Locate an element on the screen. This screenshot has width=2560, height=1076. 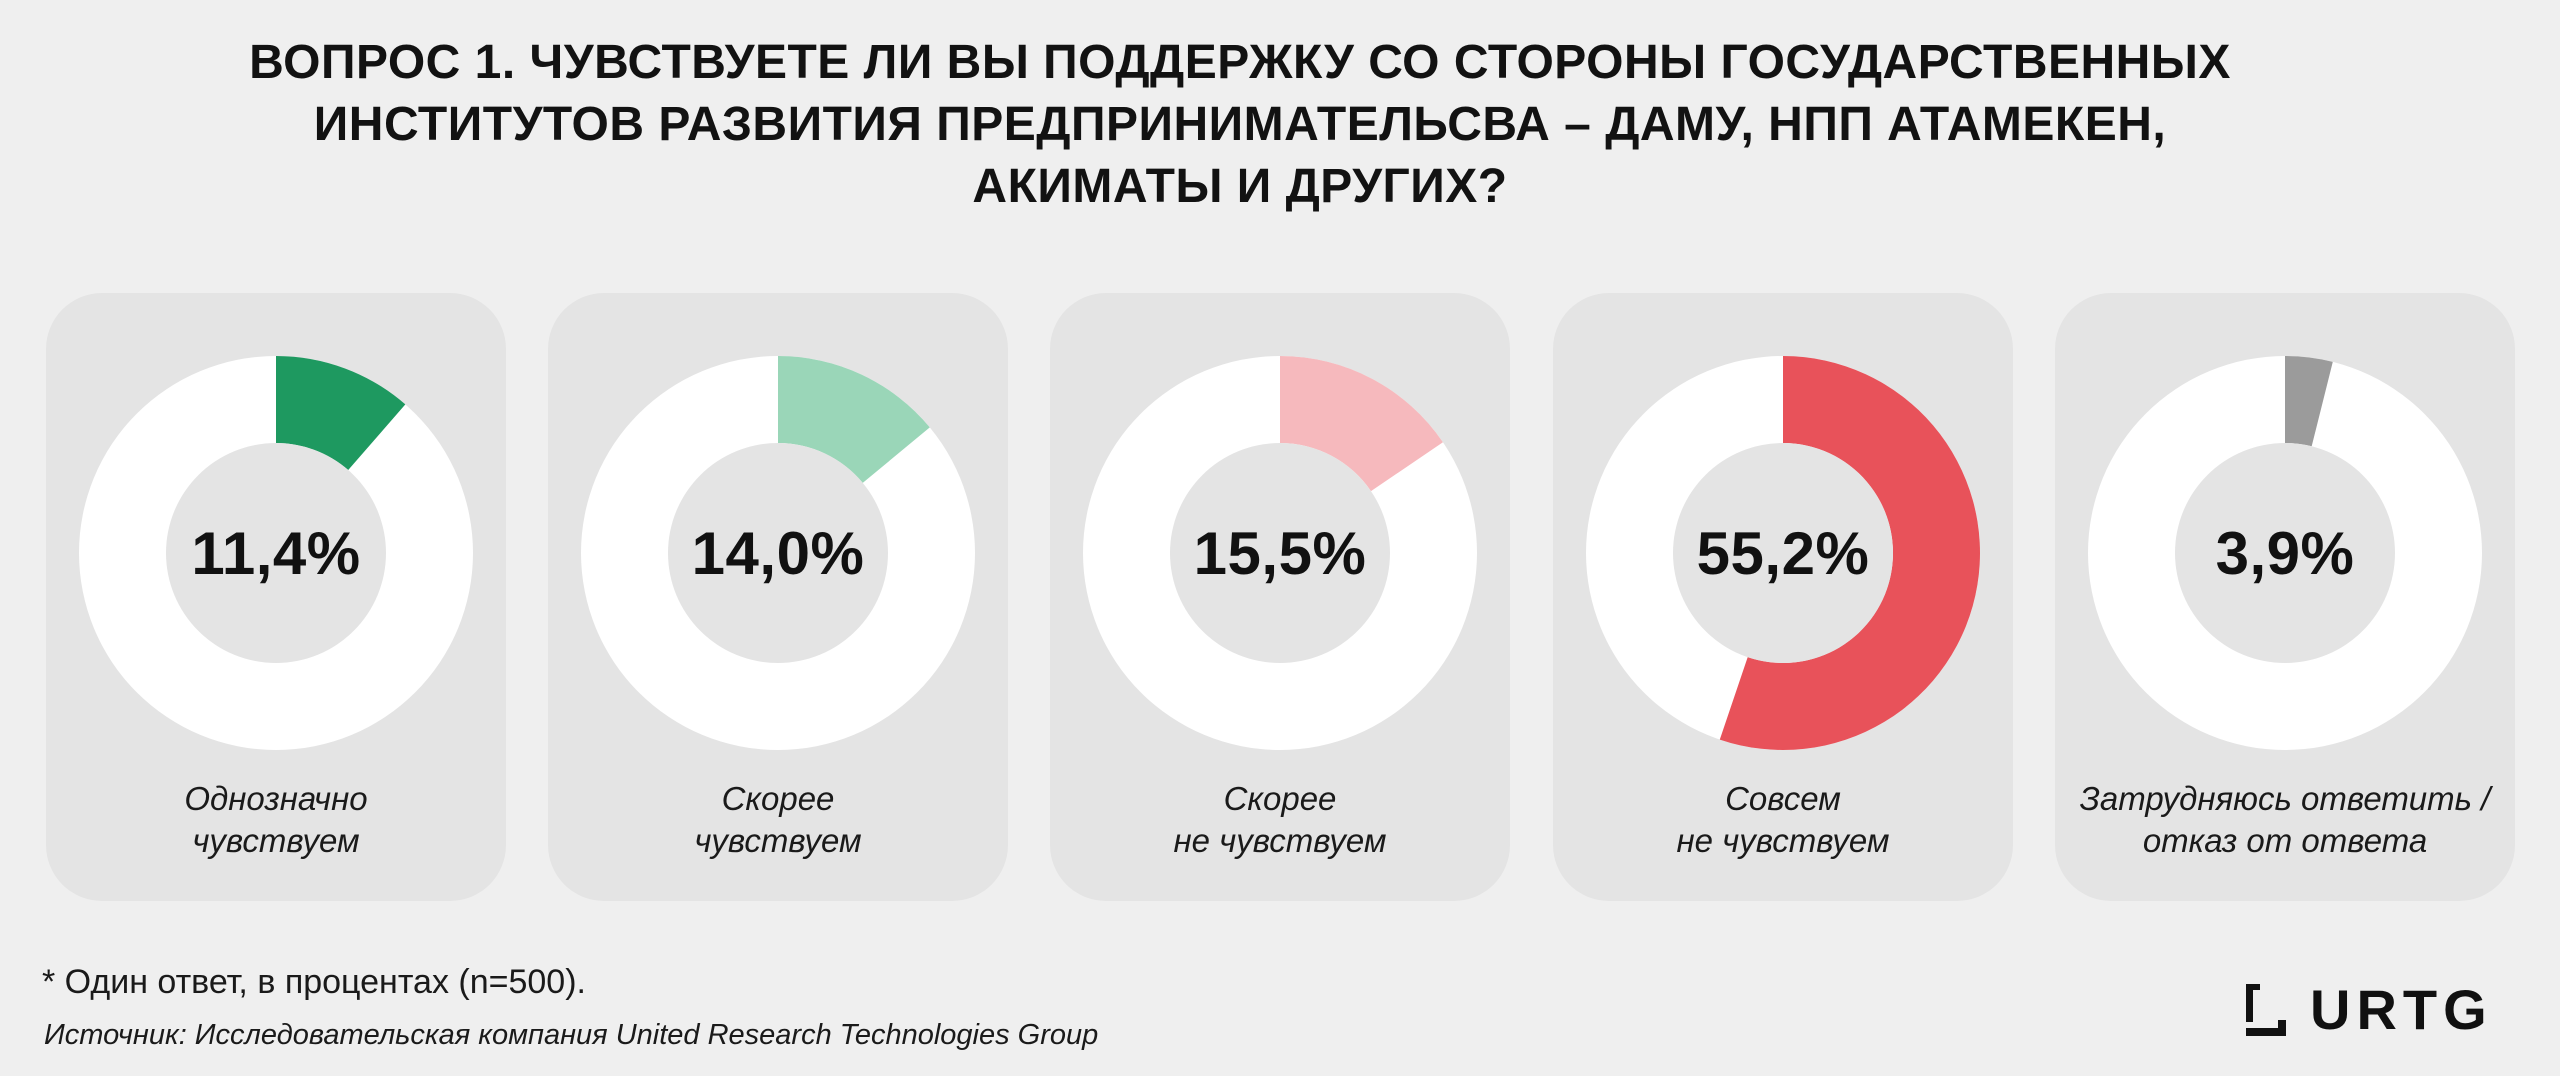
percent-label: 14,0% is located at coordinates (778, 553).